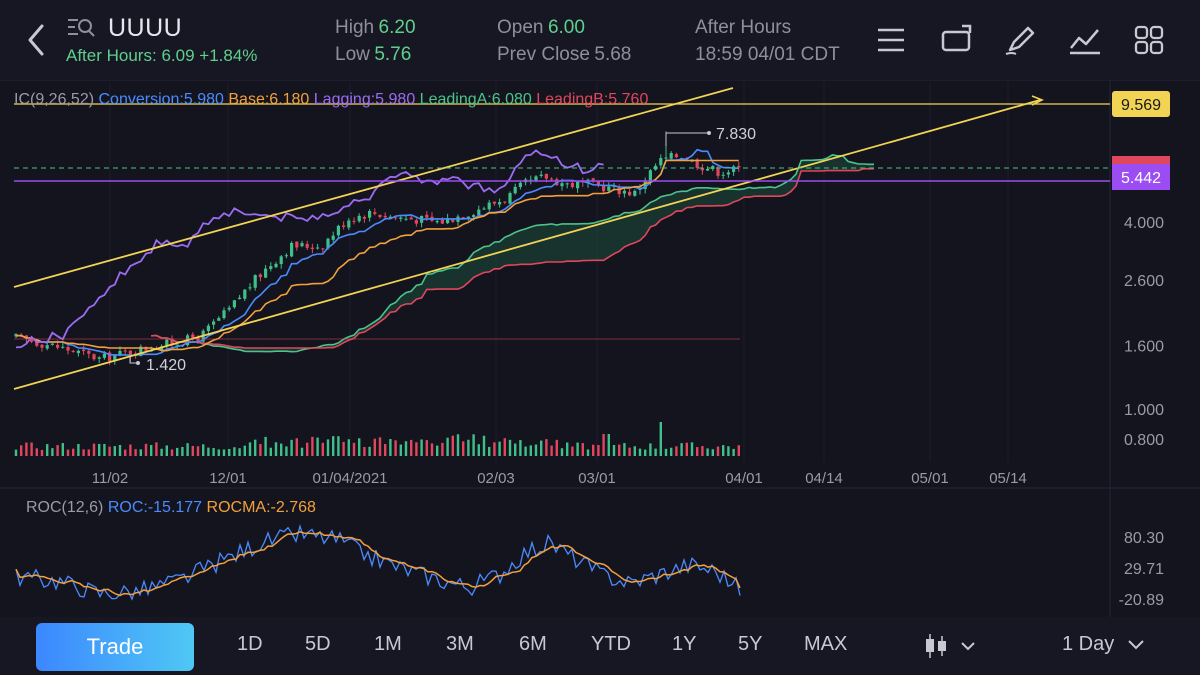 The height and width of the screenshot is (675, 1200). Describe the element at coordinates (744, 478) in the screenshot. I see `x-axis-tick-label: 04/01` at that location.